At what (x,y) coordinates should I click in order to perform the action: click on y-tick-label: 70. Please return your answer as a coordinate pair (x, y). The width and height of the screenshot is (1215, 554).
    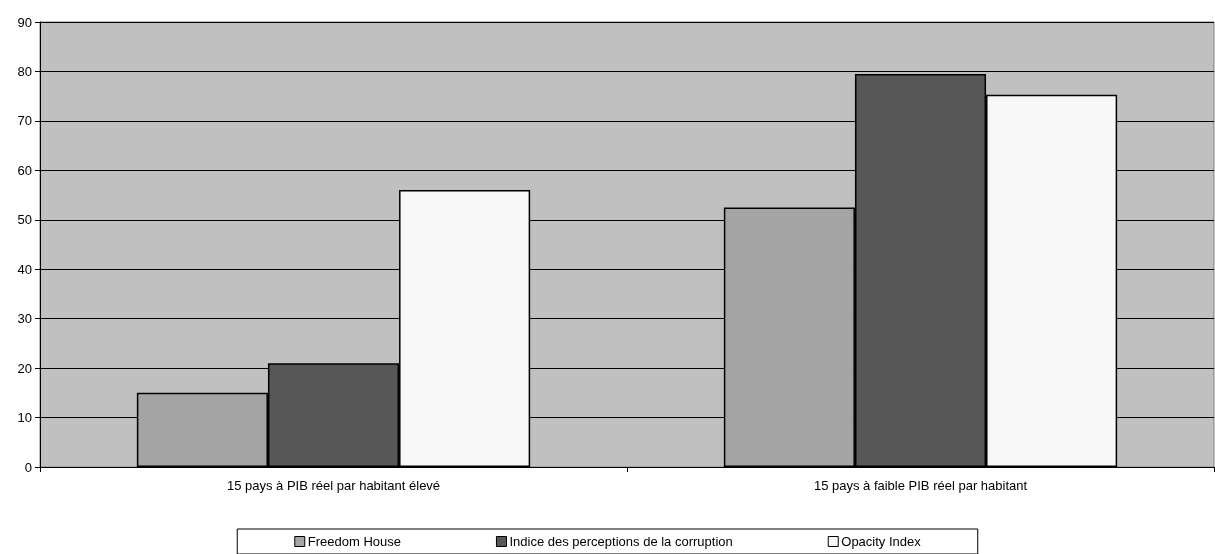
    Looking at the image, I should click on (24, 121).